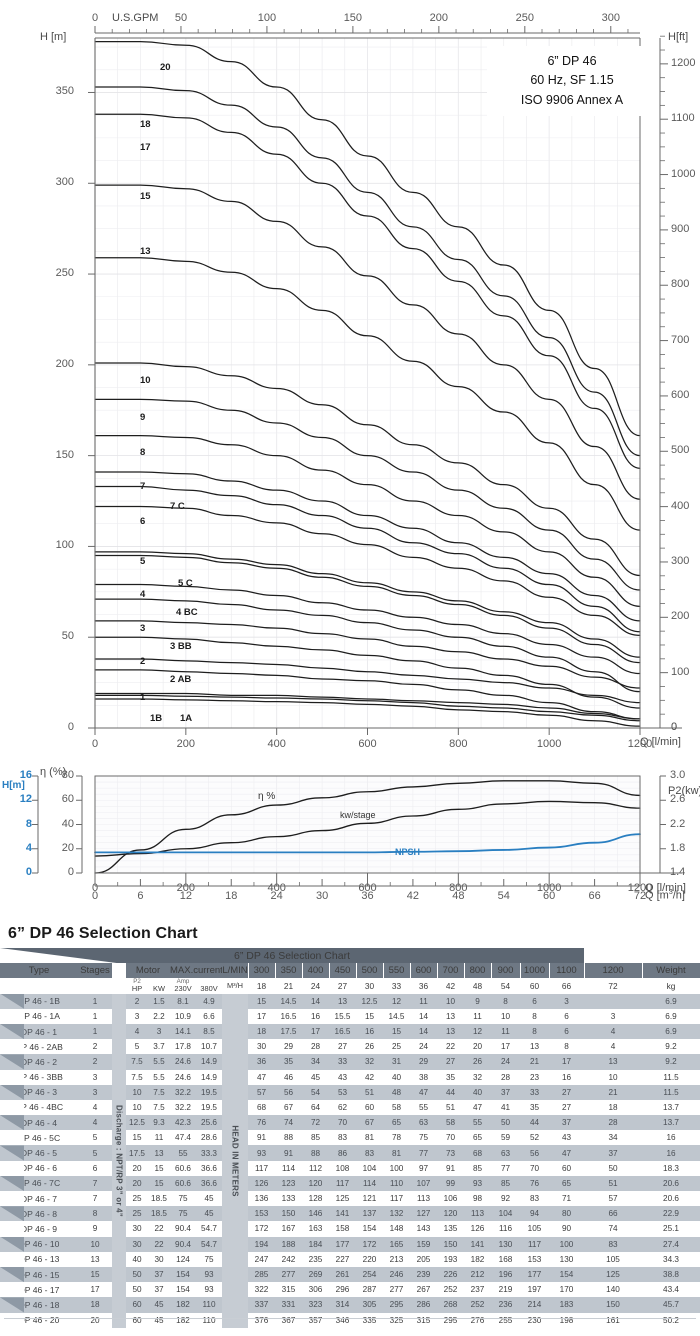 This screenshot has width=700, height=1336. What do you see at coordinates (39, 1047) in the screenshot?
I see `cell-type: DP 46 - 2AB` at bounding box center [39, 1047].